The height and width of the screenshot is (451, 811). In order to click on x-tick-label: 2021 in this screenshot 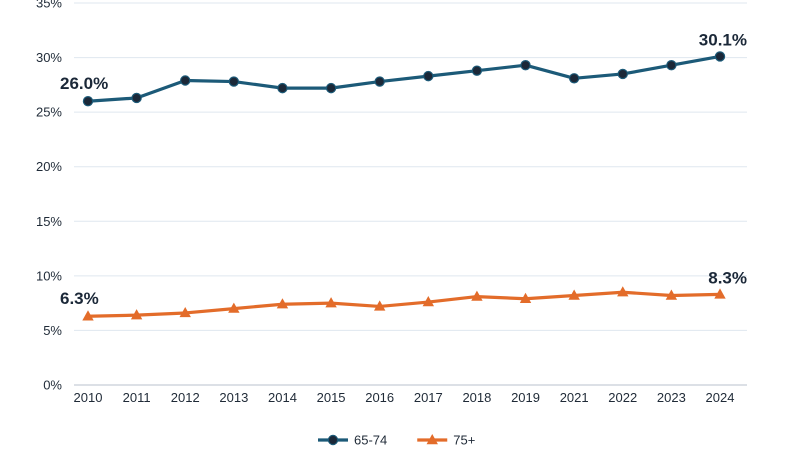, I will do `click(574, 397)`.